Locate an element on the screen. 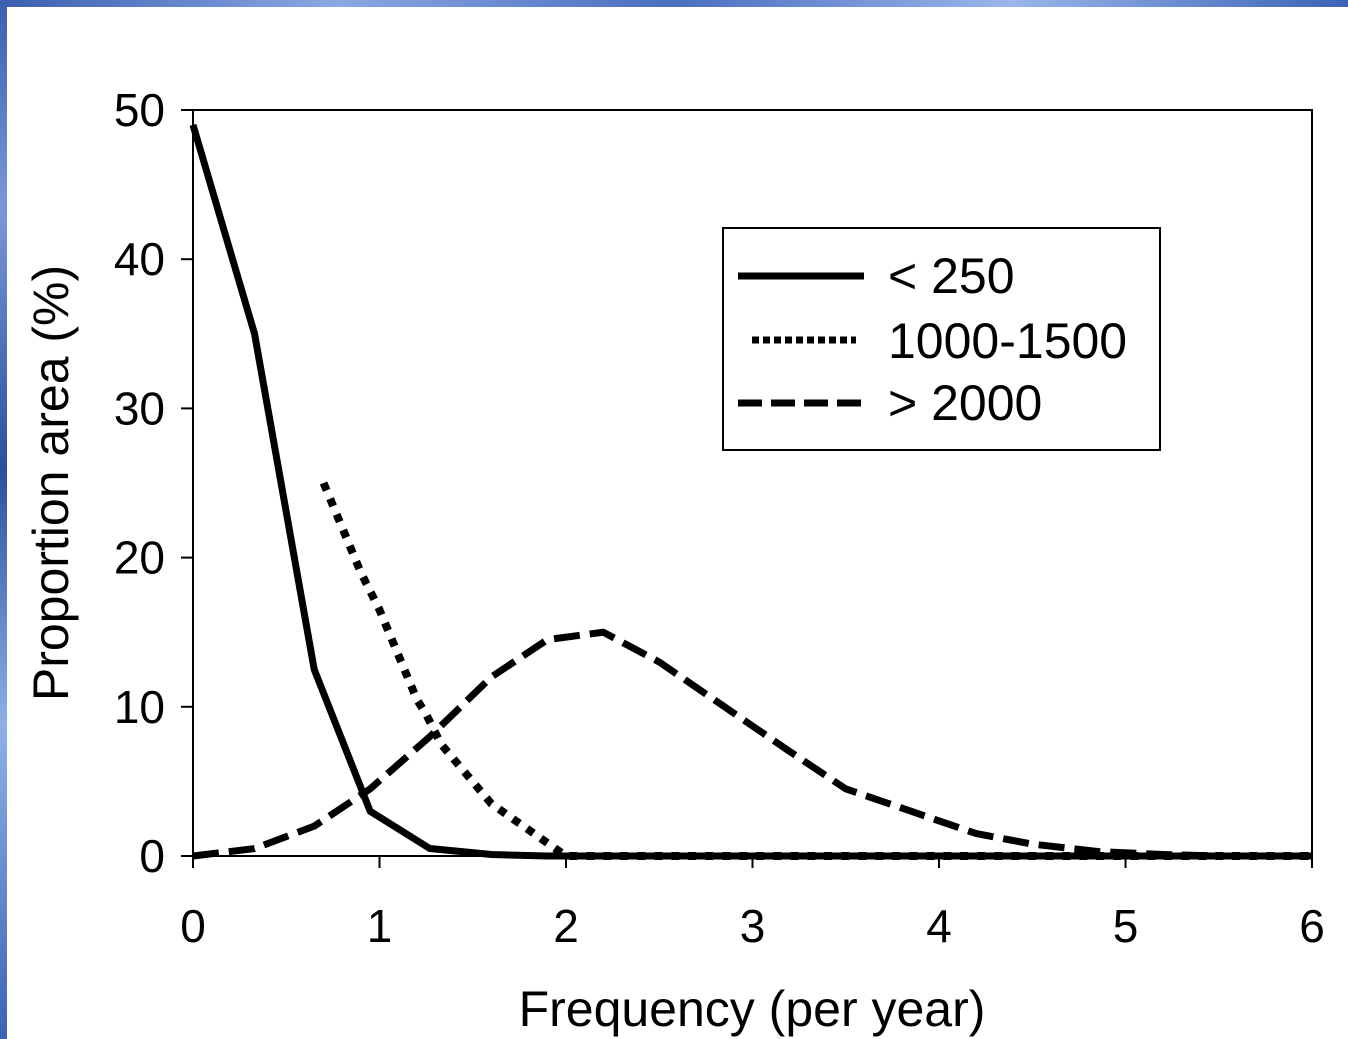 This screenshot has height=1039, width=1348. legend-label-lt-250: < 250 is located at coordinates (951, 276).